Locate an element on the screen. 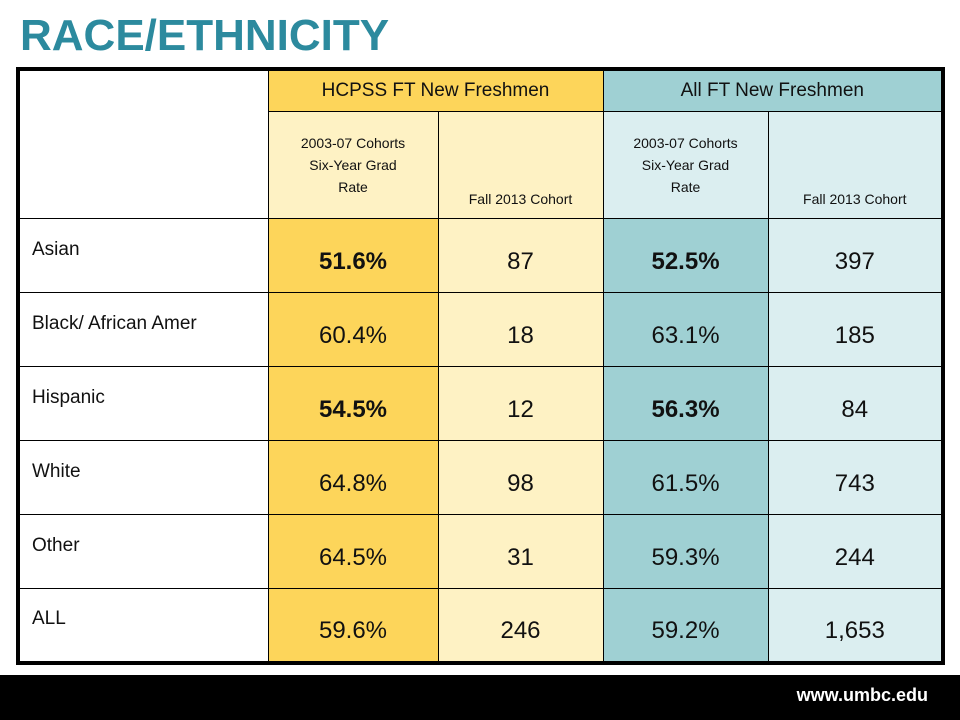 This screenshot has width=960, height=720. table-row: Other 64.5% 31 59.3% 244 is located at coordinates (480, 551).